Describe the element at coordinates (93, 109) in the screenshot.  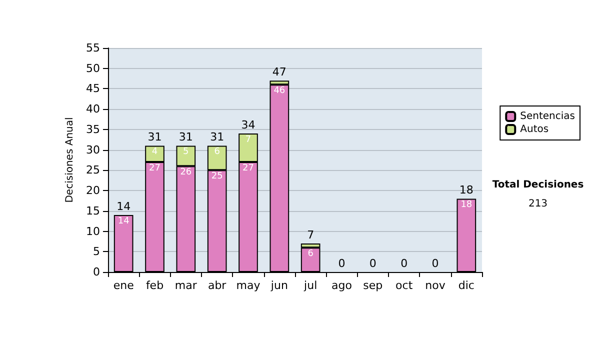
I see `y-tick-label: 40` at that location.